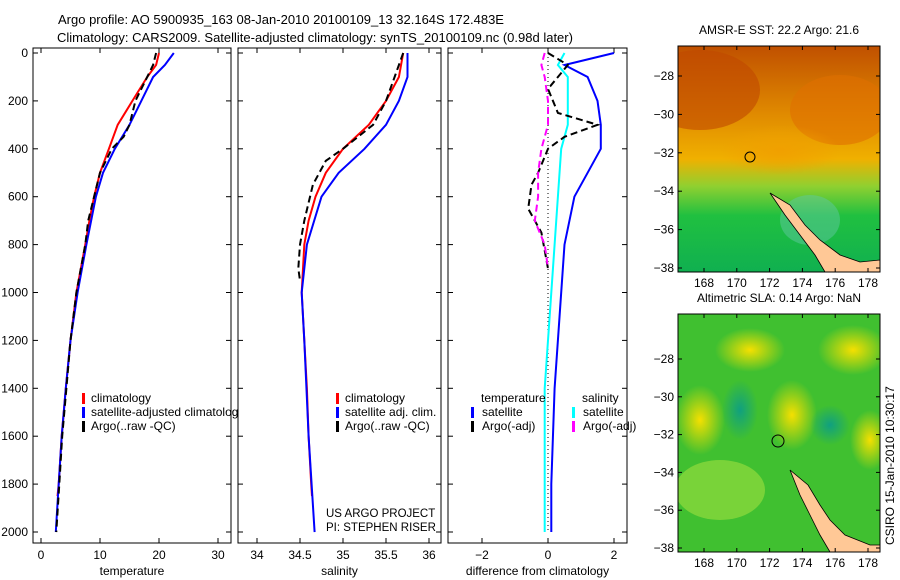  Describe the element at coordinates (482, 555) in the screenshot. I see `x-tick-label: −2` at that location.